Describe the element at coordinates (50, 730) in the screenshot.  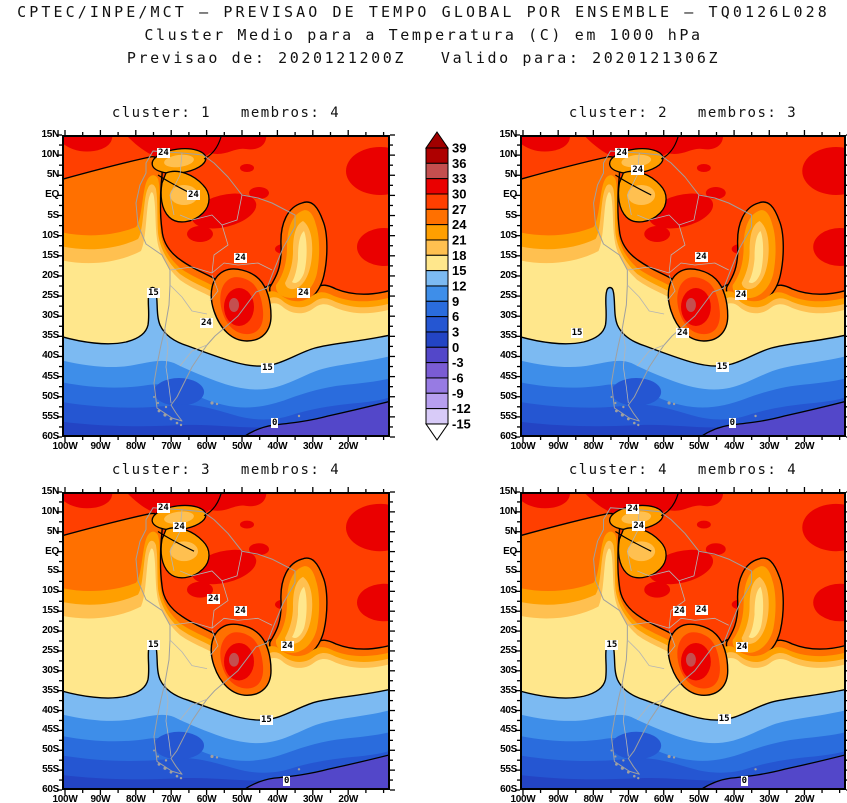
I see `lat-tick-label: 45S` at that location.